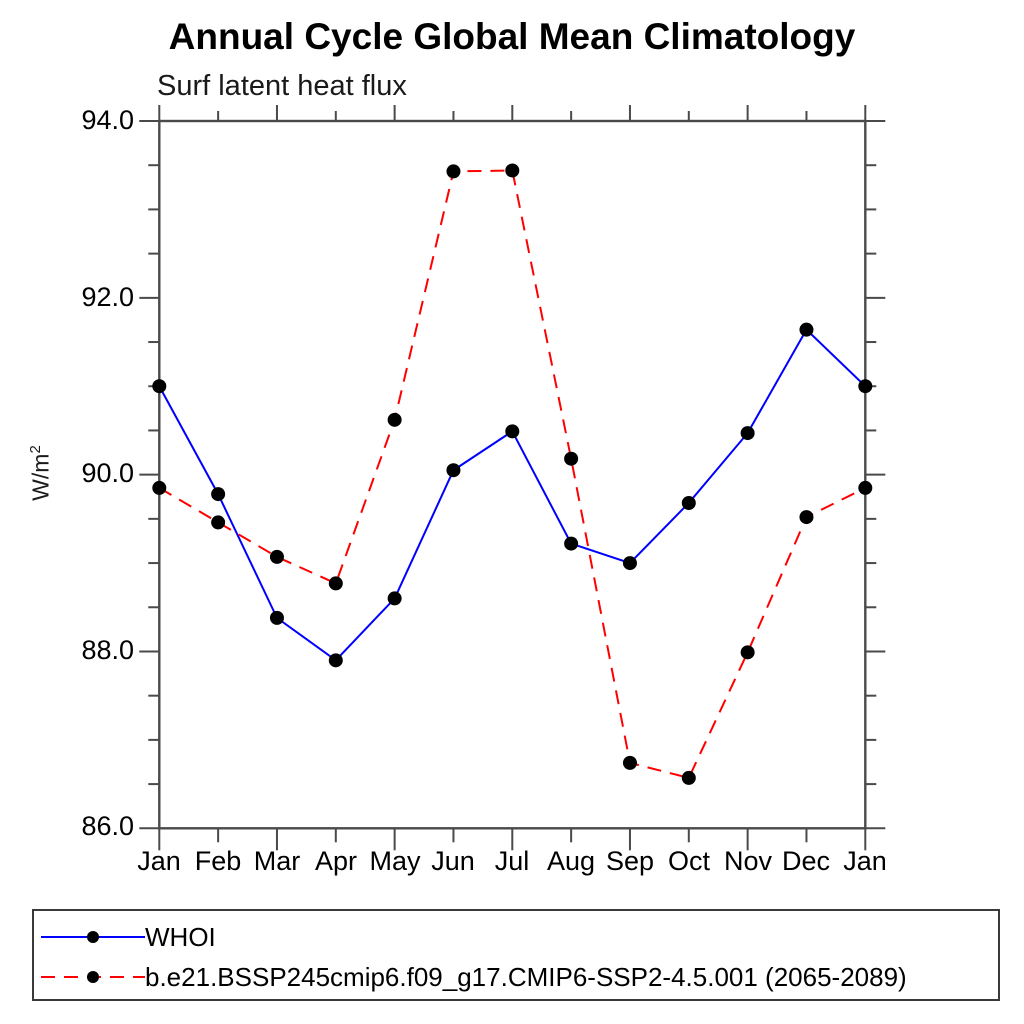  Describe the element at coordinates (512, 36) in the screenshot. I see `page-title: Annual Cycle Global Mean Climatology` at that location.